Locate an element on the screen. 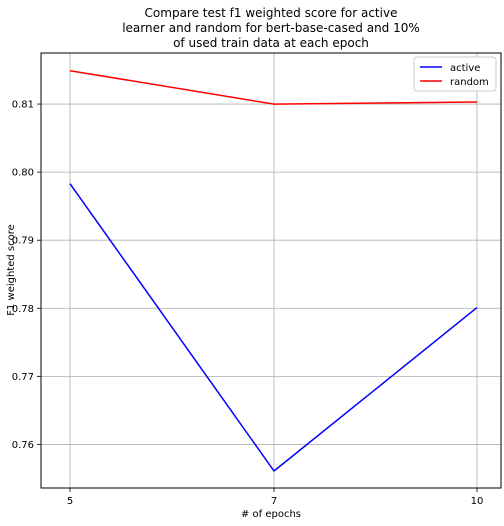  legend: active random is located at coordinates (455, 74).